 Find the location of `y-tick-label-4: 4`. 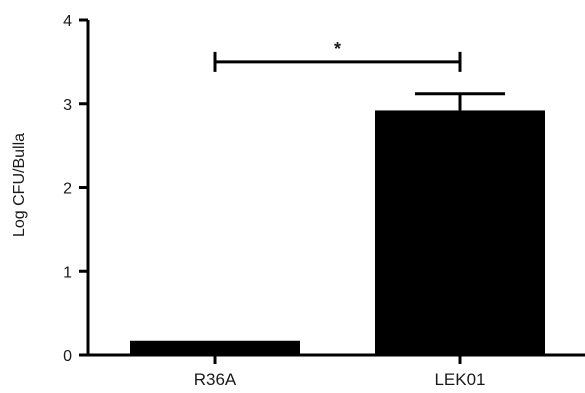

y-tick-label-4: 4 is located at coordinates (67, 21).